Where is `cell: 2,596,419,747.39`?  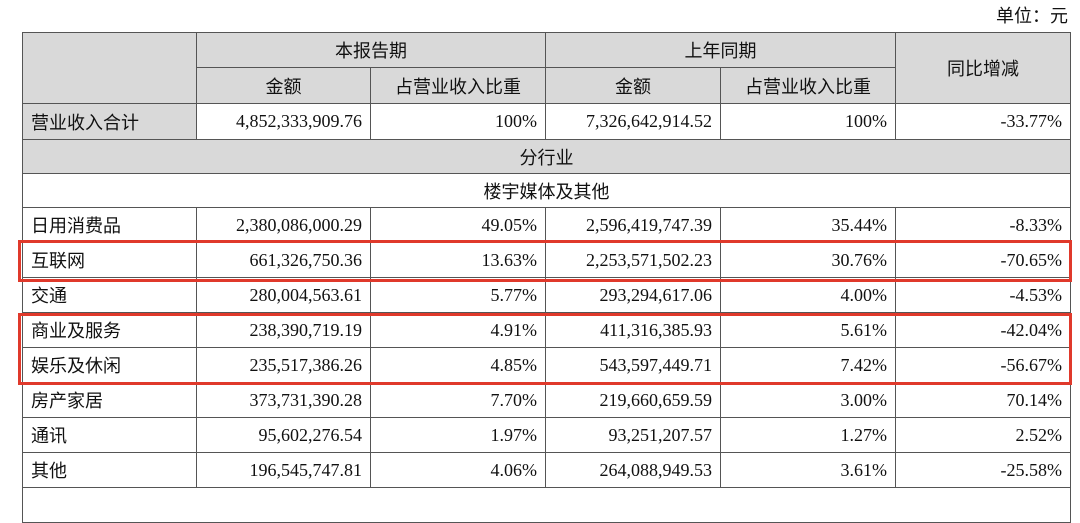
cell: 2,596,419,747.39 is located at coordinates (633, 225).